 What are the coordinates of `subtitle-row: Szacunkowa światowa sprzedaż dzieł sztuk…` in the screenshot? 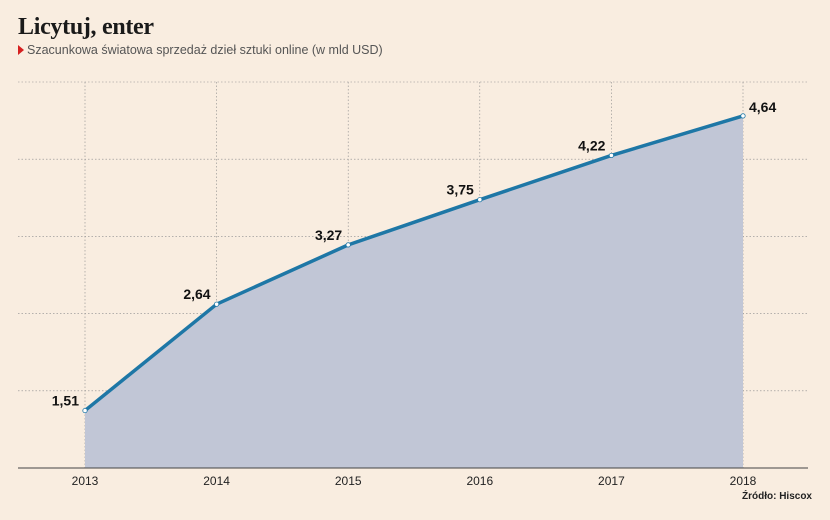 It's located at (200, 50).